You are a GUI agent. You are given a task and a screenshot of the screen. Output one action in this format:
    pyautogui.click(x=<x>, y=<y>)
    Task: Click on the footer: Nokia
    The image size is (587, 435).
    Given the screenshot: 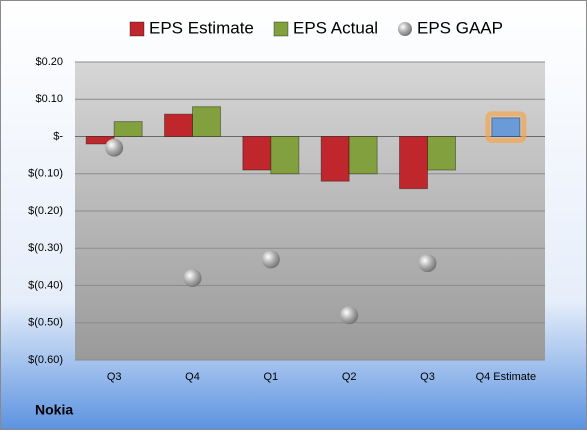 What is the action you would take?
    pyautogui.click(x=54, y=410)
    